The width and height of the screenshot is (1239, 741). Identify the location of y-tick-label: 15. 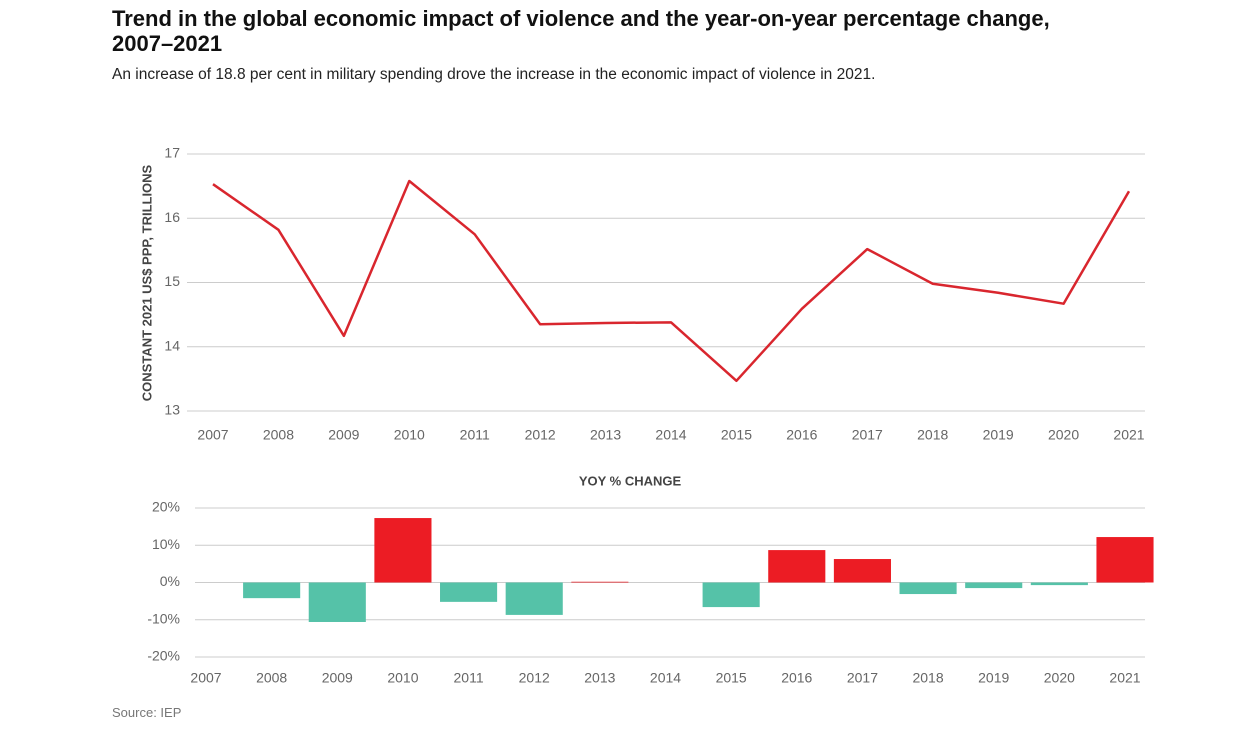
(172, 281).